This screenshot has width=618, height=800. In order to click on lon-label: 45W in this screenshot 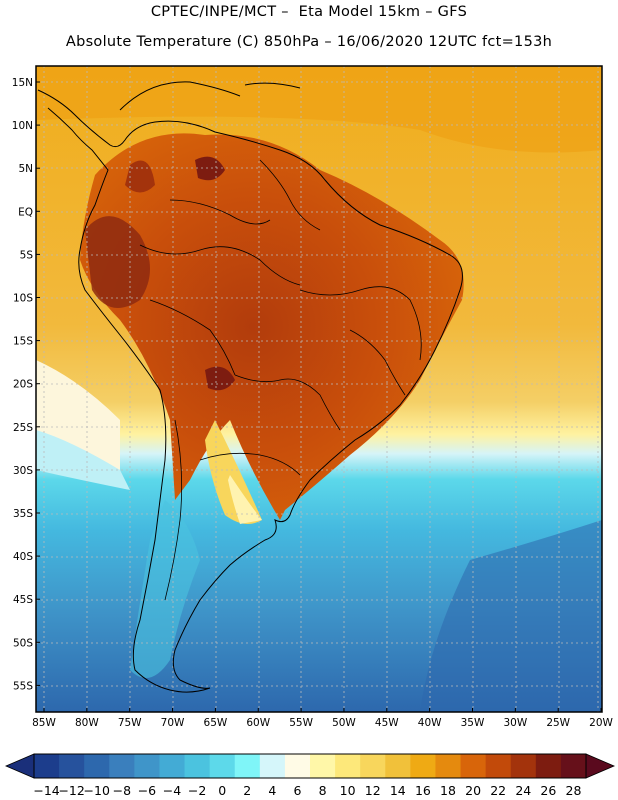, I will do `click(387, 723)`.